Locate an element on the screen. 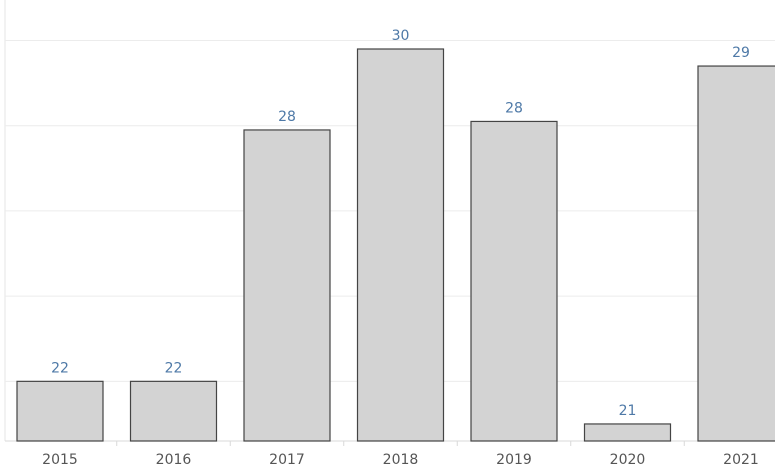  data-label: 21 is located at coordinates (628, 411).